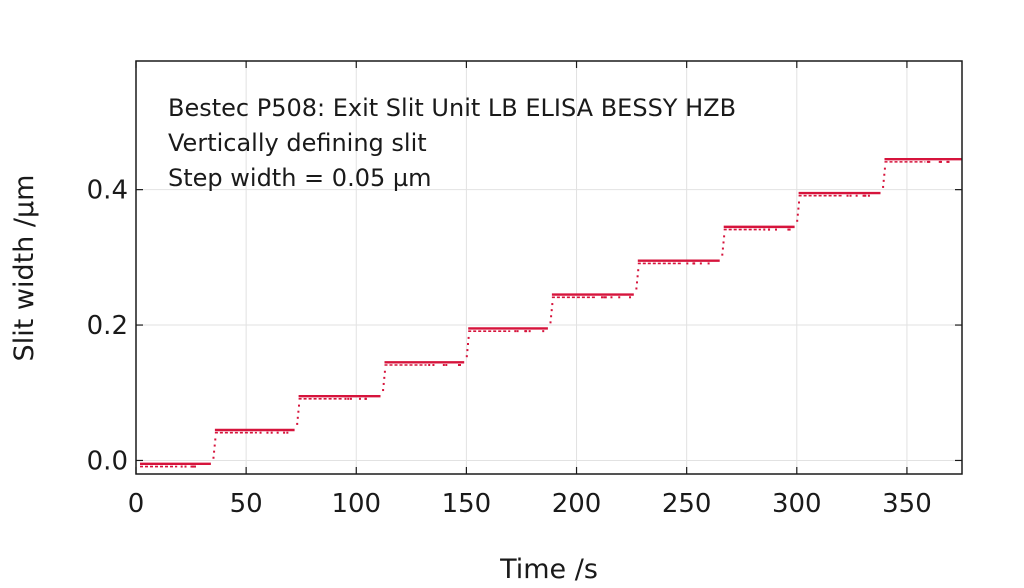 The width and height of the screenshot is (1024, 588). I want to click on x-axis-title: Time /s, so click(548, 569).